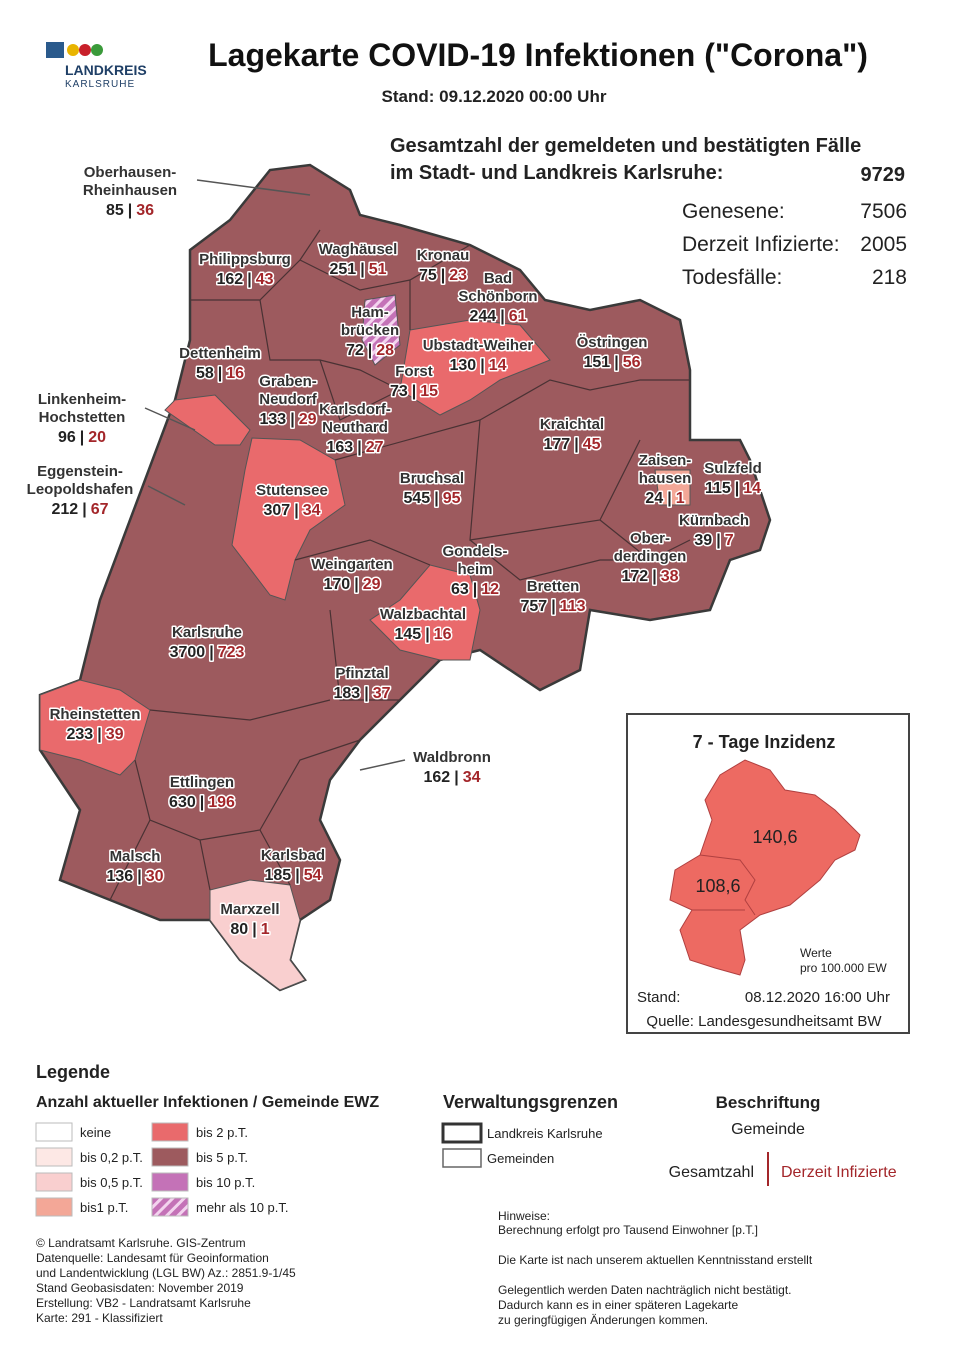 The width and height of the screenshot is (960, 1358). I want to click on note-line: zu geringfügigen Änderungen kommen., so click(603, 1320).